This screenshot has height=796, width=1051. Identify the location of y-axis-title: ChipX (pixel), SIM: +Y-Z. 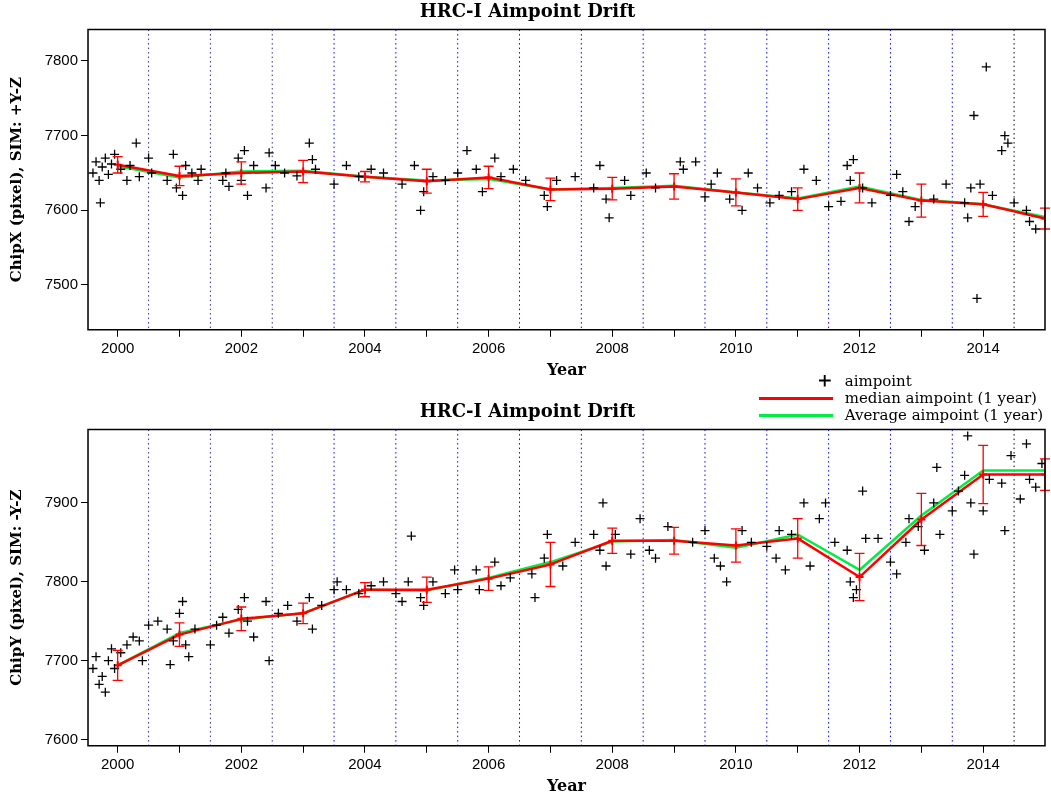
(15, 180).